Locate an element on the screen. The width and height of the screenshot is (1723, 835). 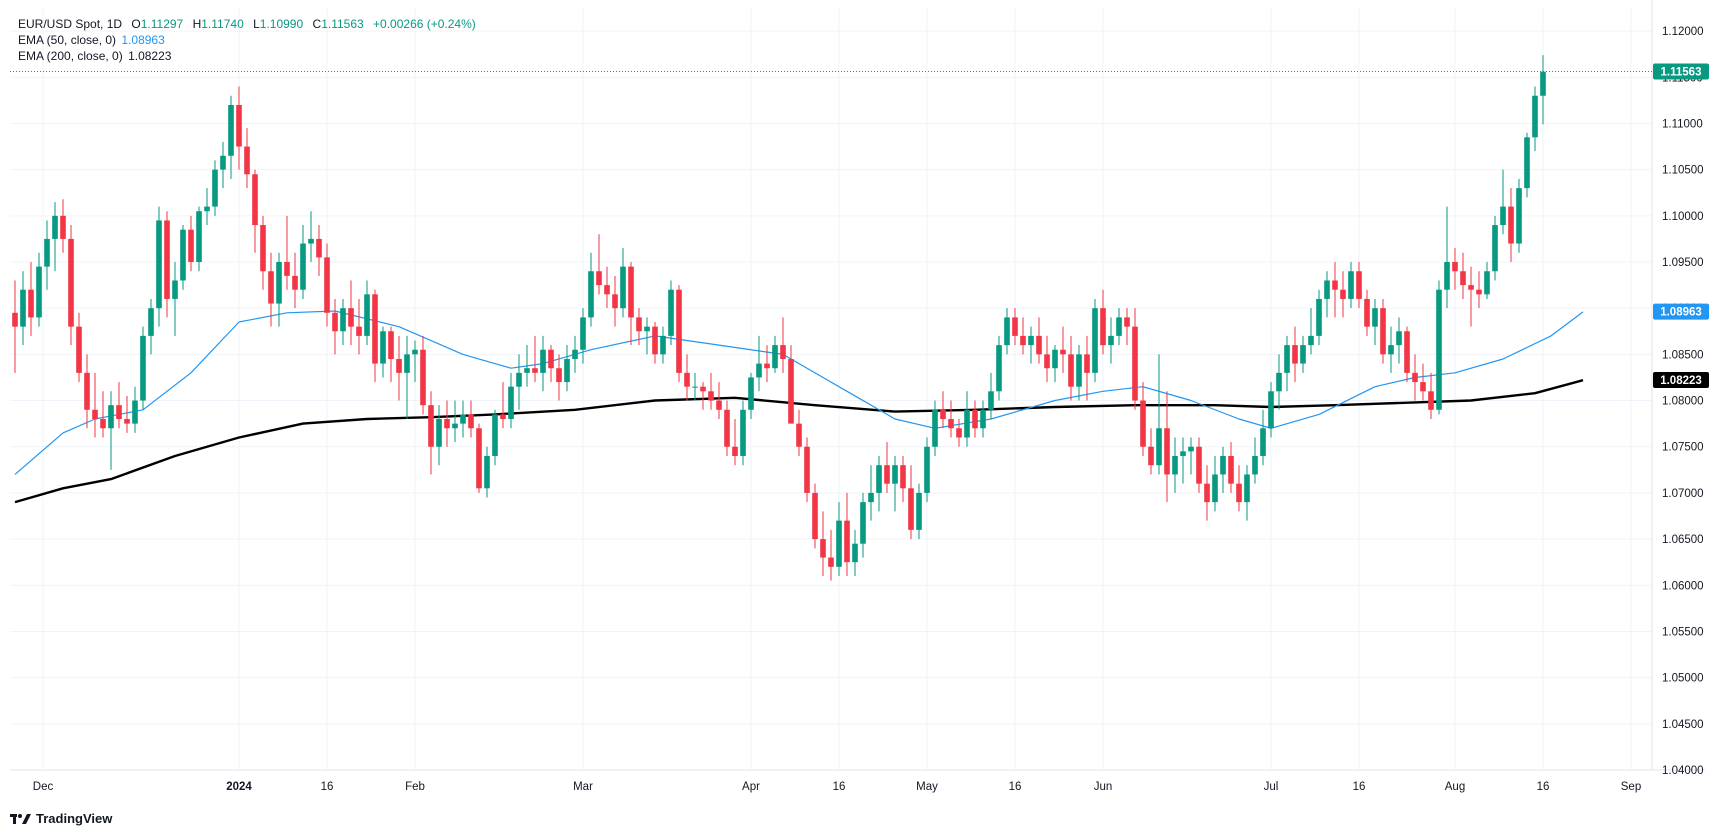
ema50-price-tag is located at coordinates (1681, 311).